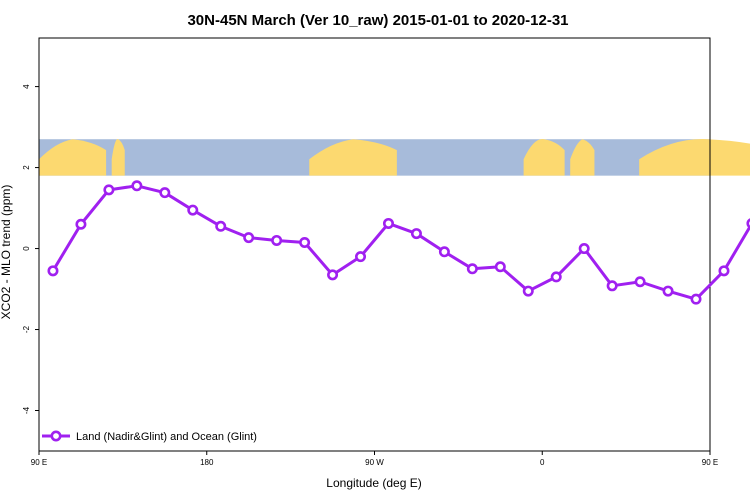 The height and width of the screenshot is (500, 750). Describe the element at coordinates (26, 329) in the screenshot. I see `y-tick-label: -2` at that location.